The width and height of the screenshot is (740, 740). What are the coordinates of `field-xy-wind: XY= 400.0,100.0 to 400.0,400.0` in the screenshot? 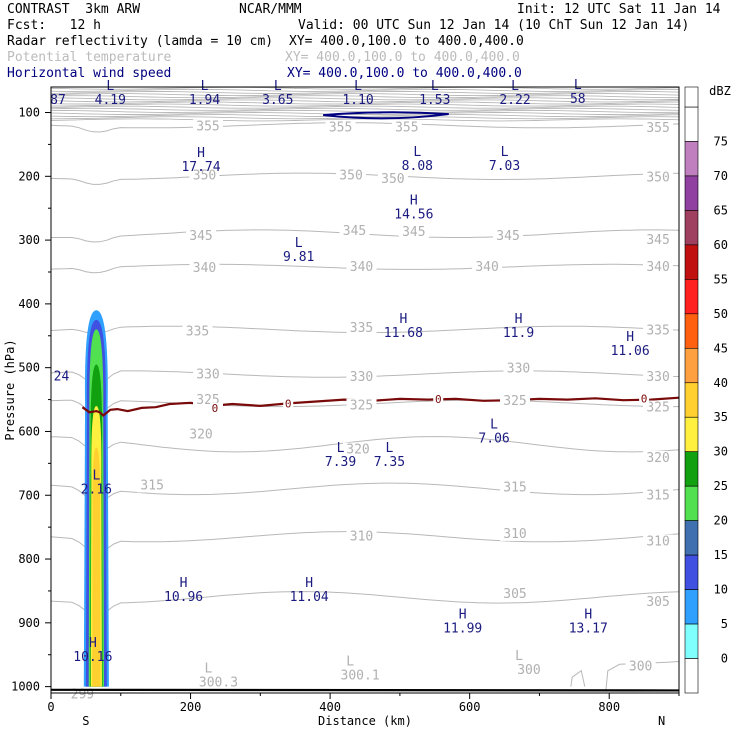 It's located at (404, 73).